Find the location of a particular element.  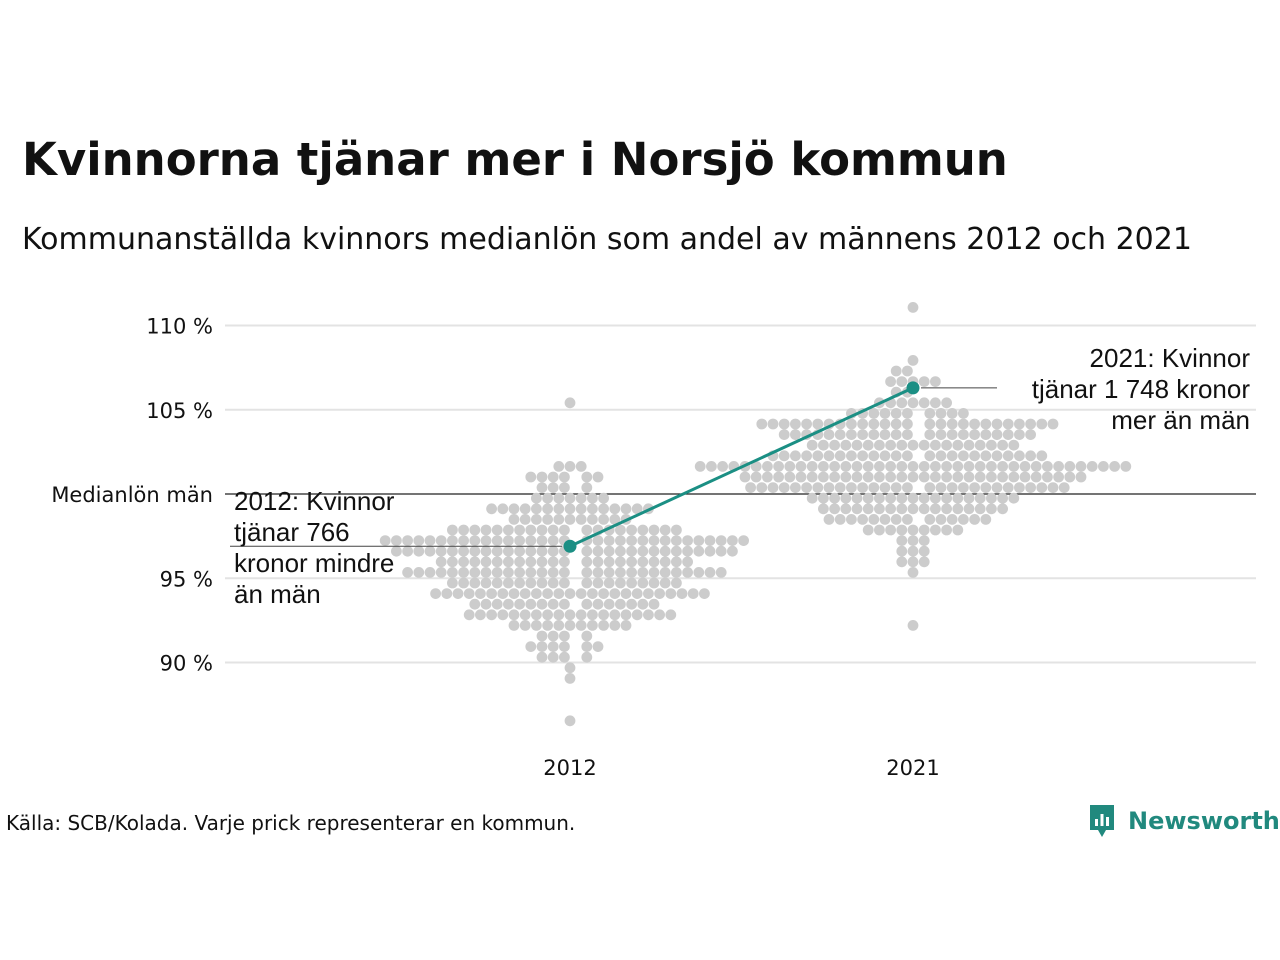

annotation-2021-line: mer än män is located at coordinates (1180, 420).